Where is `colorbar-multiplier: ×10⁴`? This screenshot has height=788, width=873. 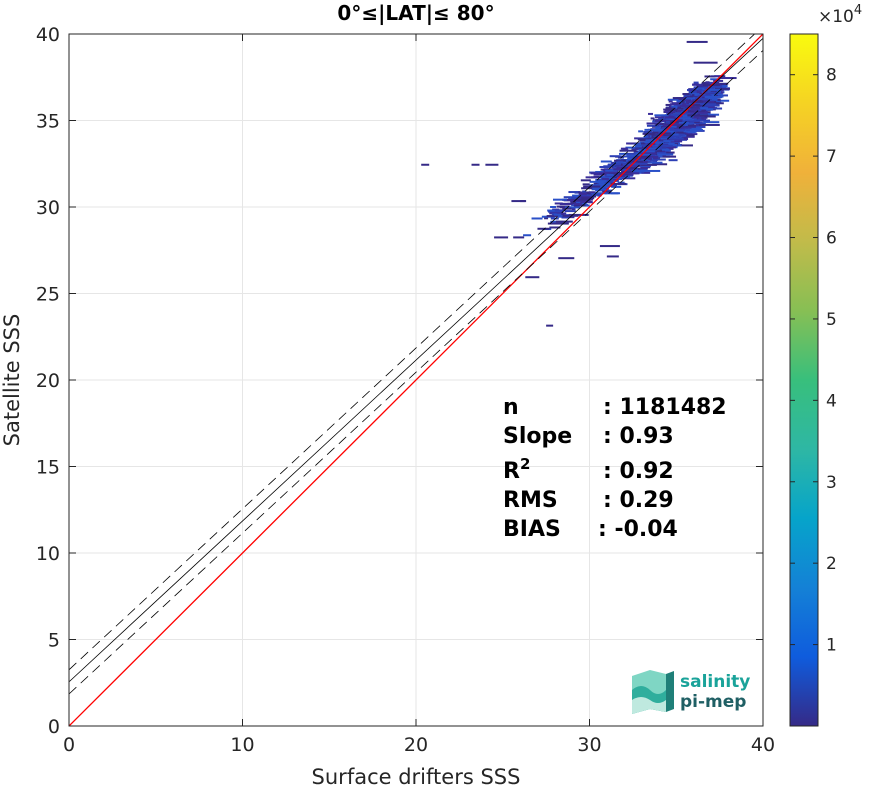 colorbar-multiplier: ×10⁴ is located at coordinates (840, 15).